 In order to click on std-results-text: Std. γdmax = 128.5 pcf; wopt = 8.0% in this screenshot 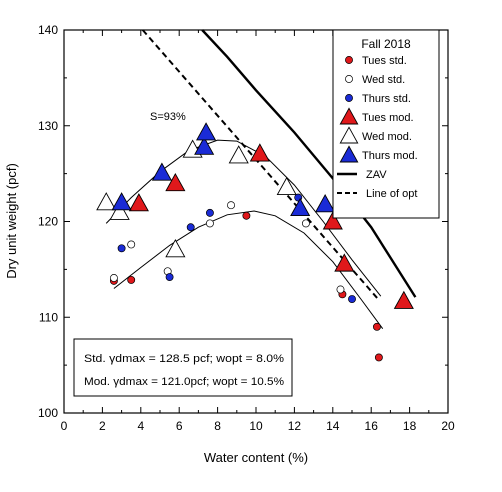, I will do `click(184, 359)`.